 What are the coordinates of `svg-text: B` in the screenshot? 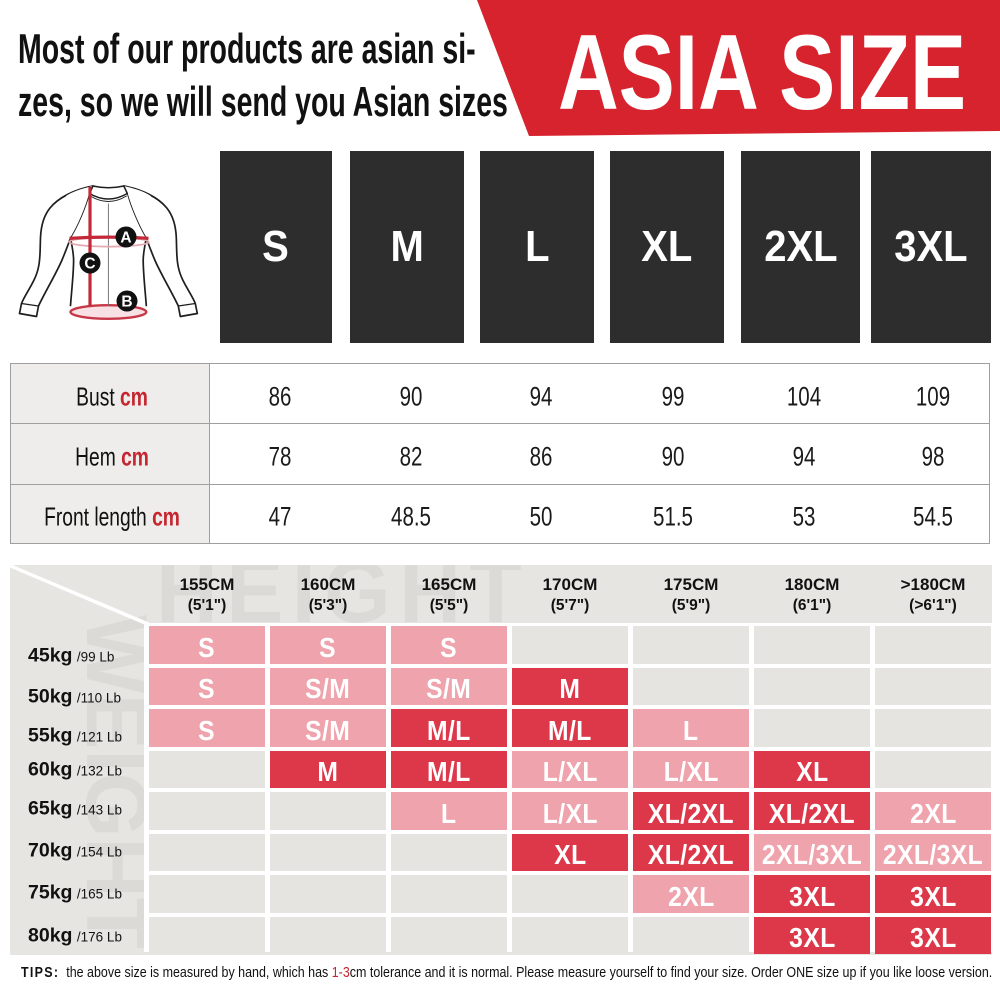 It's located at (126, 301).